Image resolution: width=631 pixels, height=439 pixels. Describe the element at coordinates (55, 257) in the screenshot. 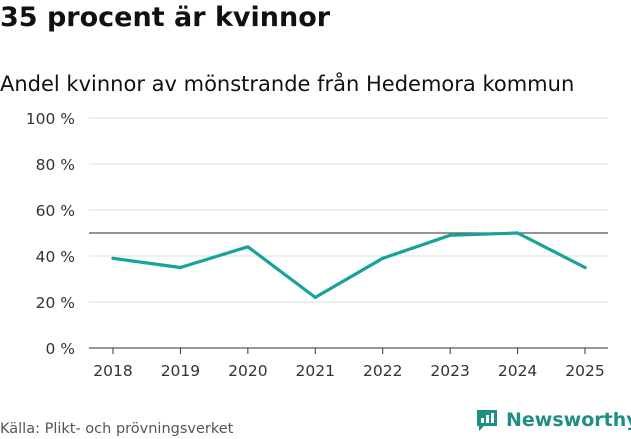

I see `y-tick-label: 40 %` at that location.